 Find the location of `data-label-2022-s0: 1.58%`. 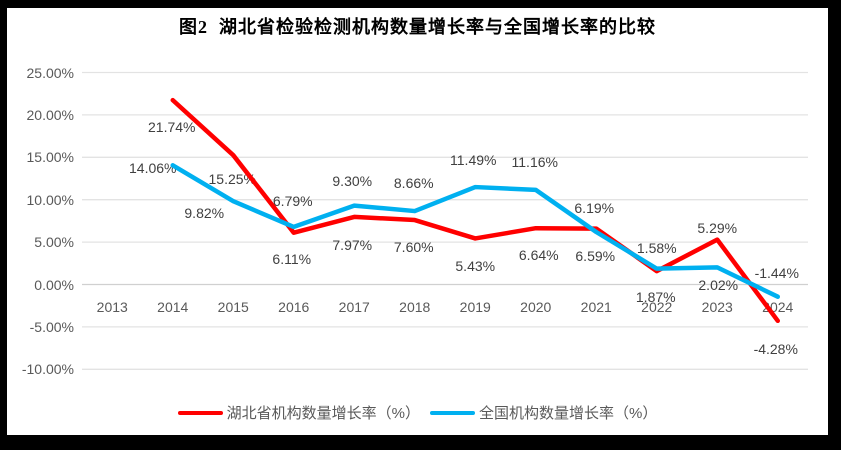

data-label-2022-s0: 1.58% is located at coordinates (656, 248).